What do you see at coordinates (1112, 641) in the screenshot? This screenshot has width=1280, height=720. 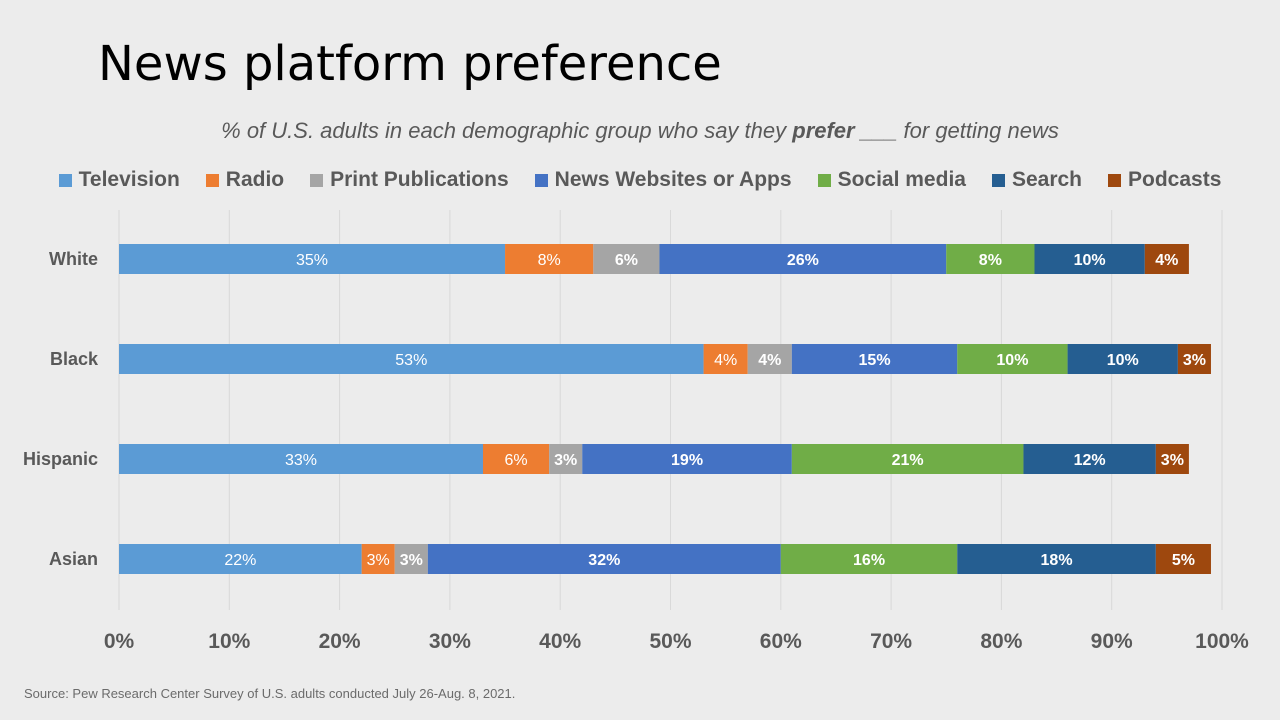 I see `x-tick-label: 90%` at bounding box center [1112, 641].